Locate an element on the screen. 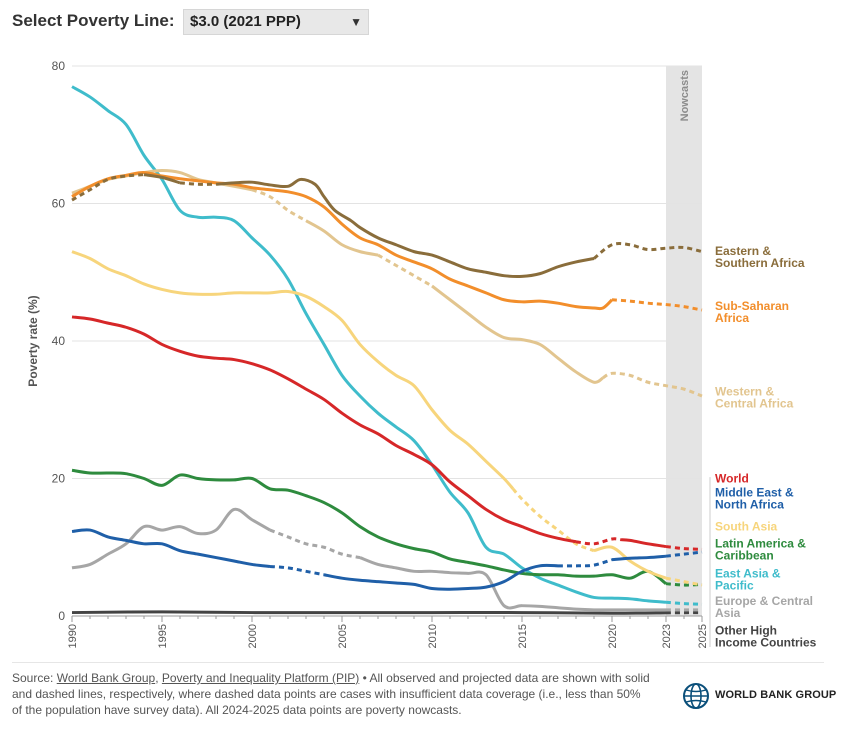  selector-bar: Select Poverty Line: $3.0 (2021 PPP) ▼ is located at coordinates (422, 22).